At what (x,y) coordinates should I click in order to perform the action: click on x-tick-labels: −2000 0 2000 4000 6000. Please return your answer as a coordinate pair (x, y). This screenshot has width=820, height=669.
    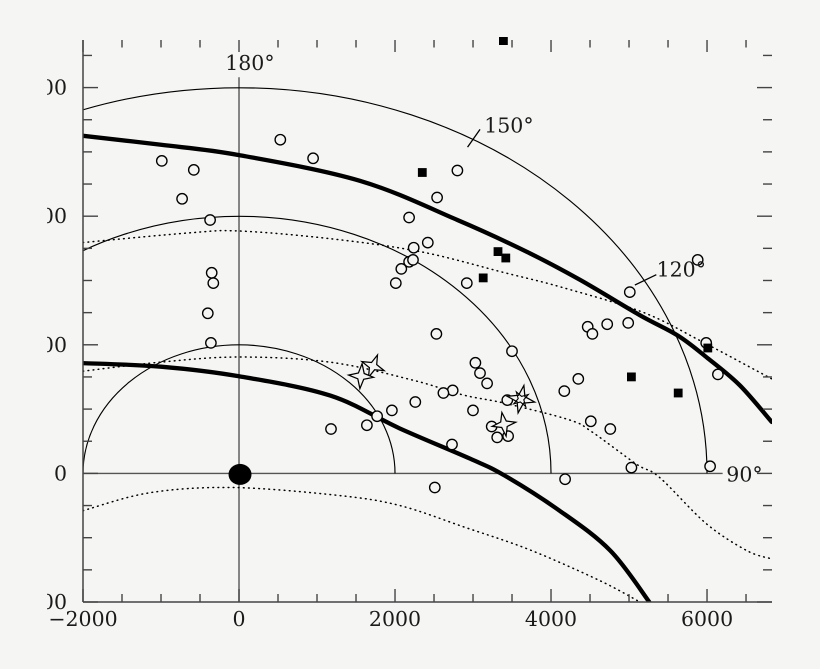
    Looking at the image, I should click on (390, 619).